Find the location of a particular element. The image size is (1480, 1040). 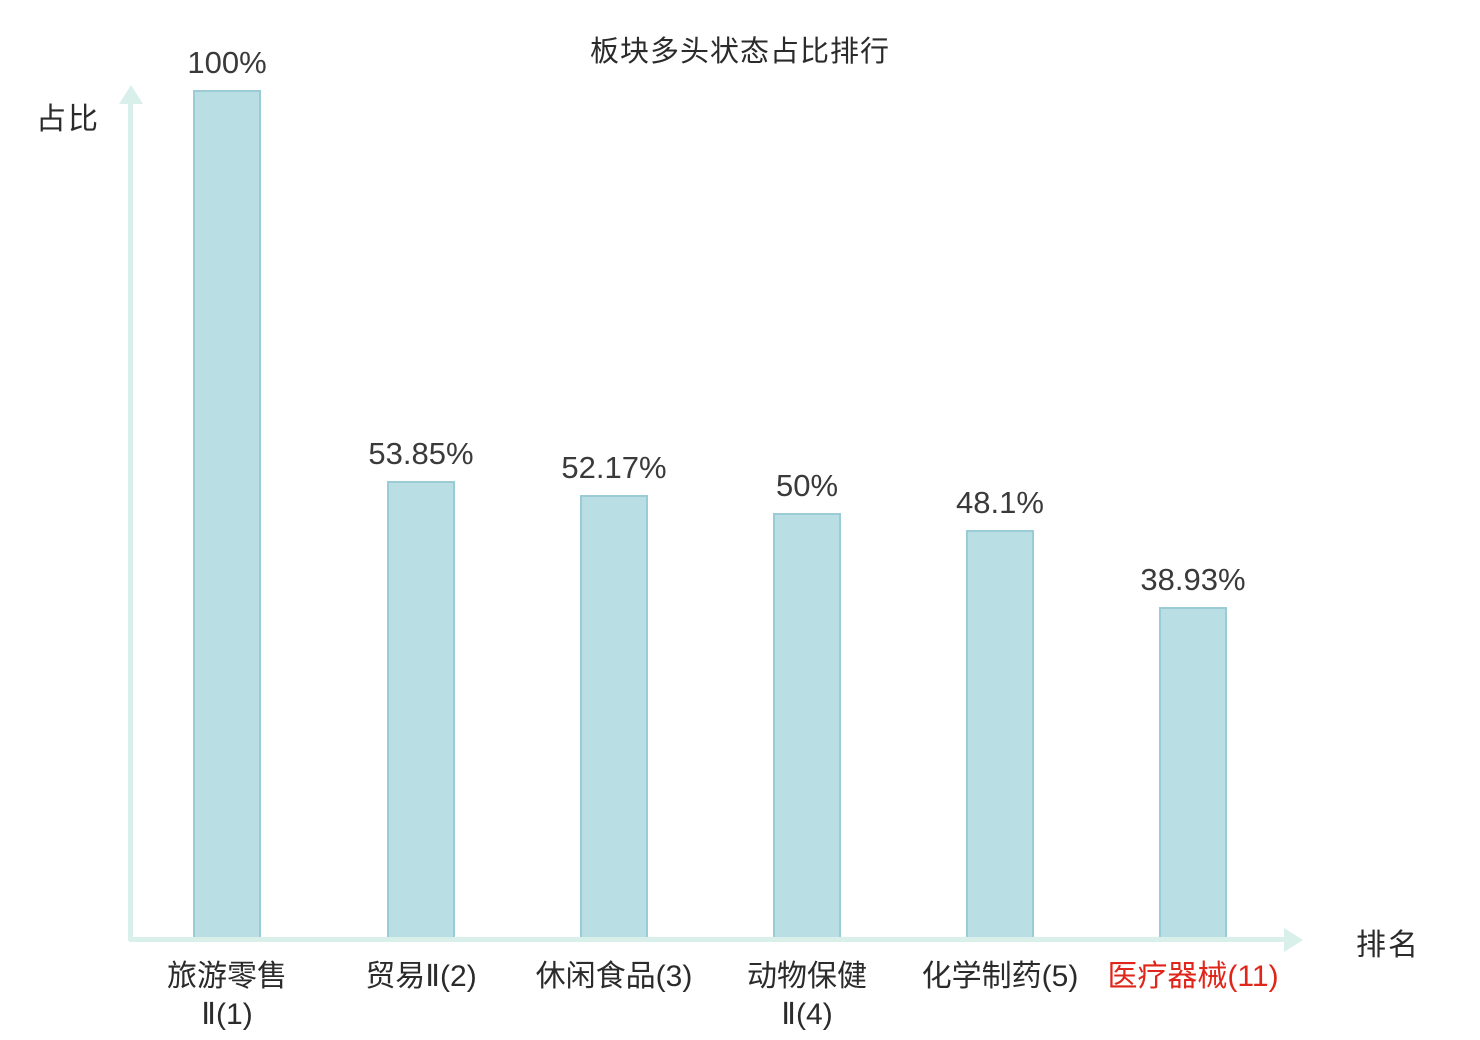

value-label-3: 52.17% is located at coordinates (614, 467).